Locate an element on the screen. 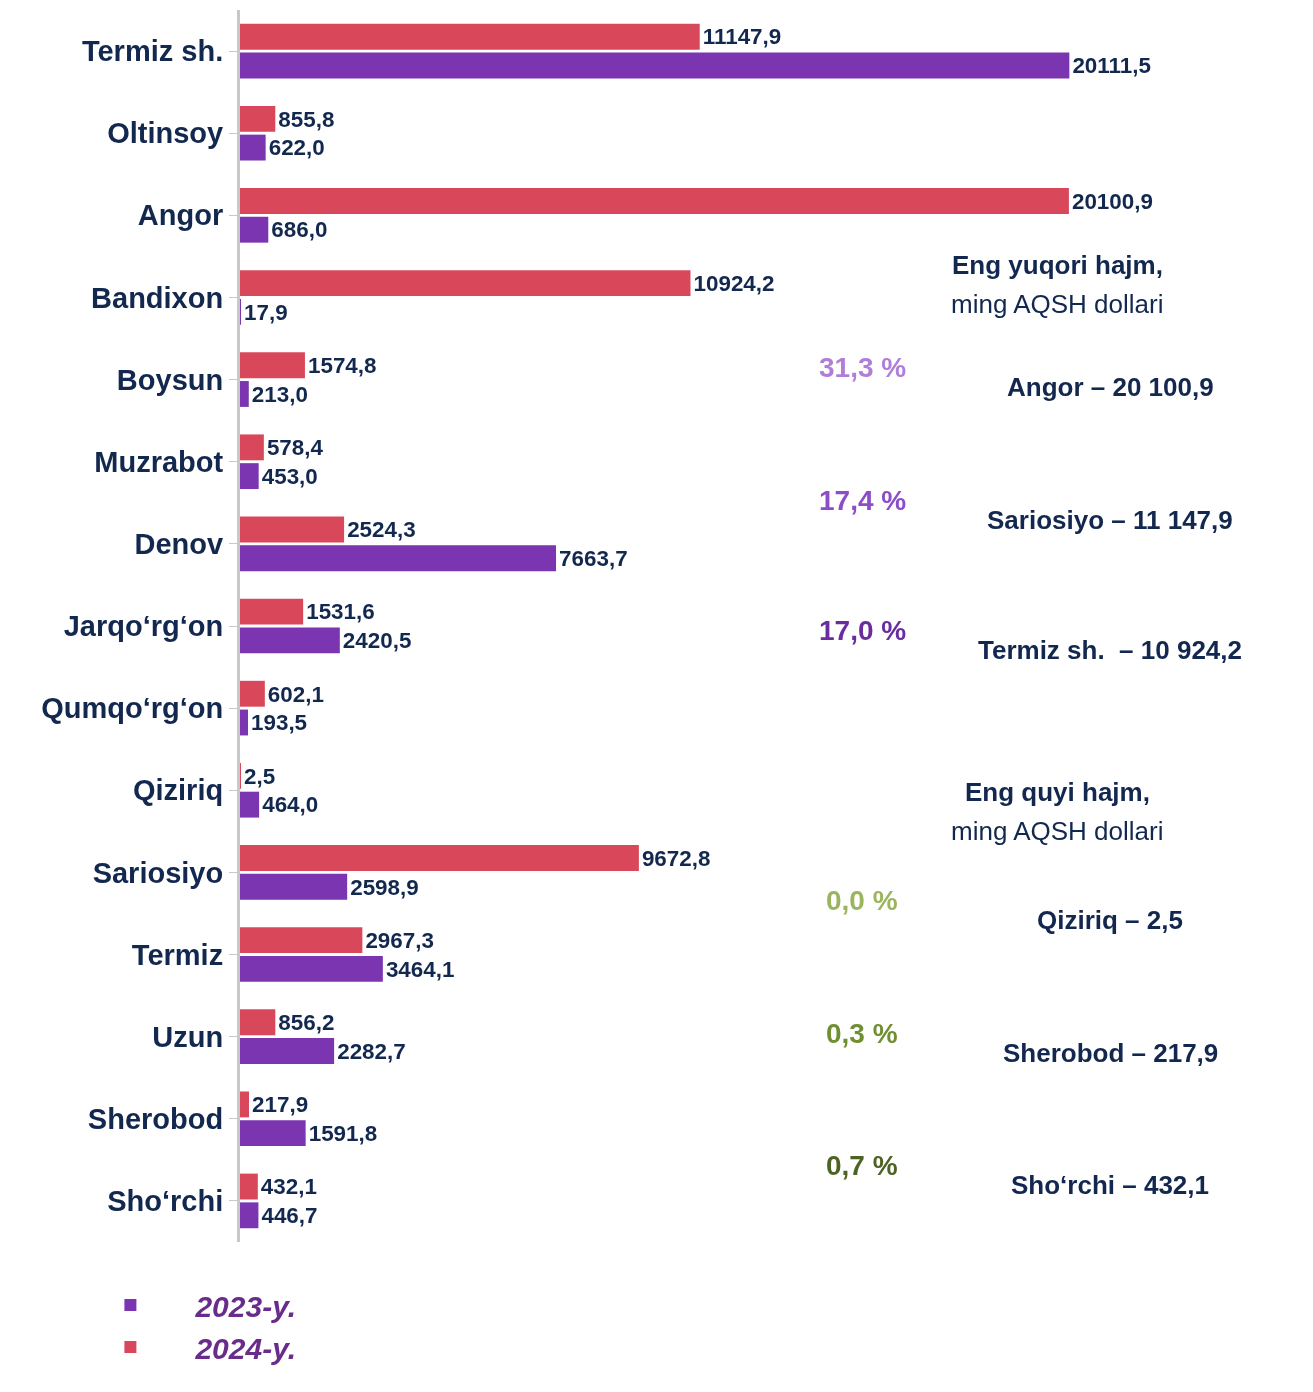  data-label: 622,0 is located at coordinates (296, 148).